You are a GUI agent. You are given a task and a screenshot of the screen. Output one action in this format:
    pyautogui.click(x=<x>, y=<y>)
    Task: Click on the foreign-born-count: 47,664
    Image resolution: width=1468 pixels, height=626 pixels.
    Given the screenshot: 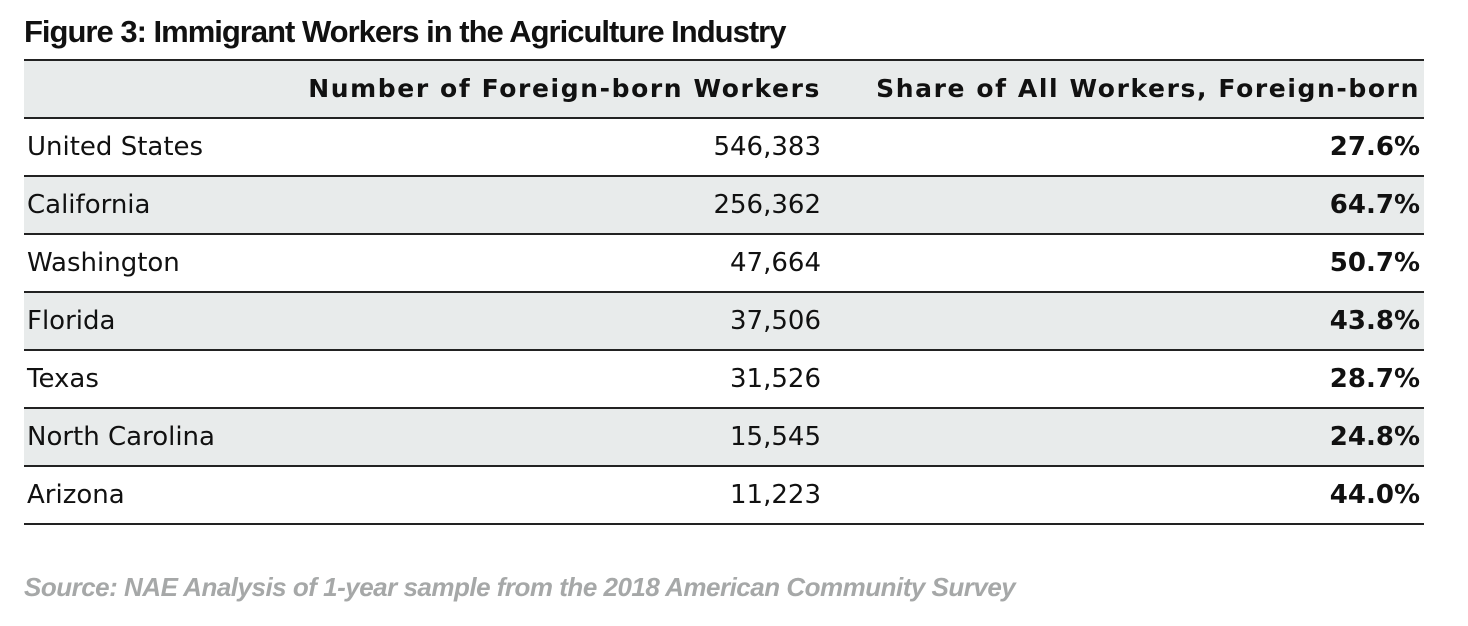 What is the action you would take?
    pyautogui.click(x=775, y=263)
    